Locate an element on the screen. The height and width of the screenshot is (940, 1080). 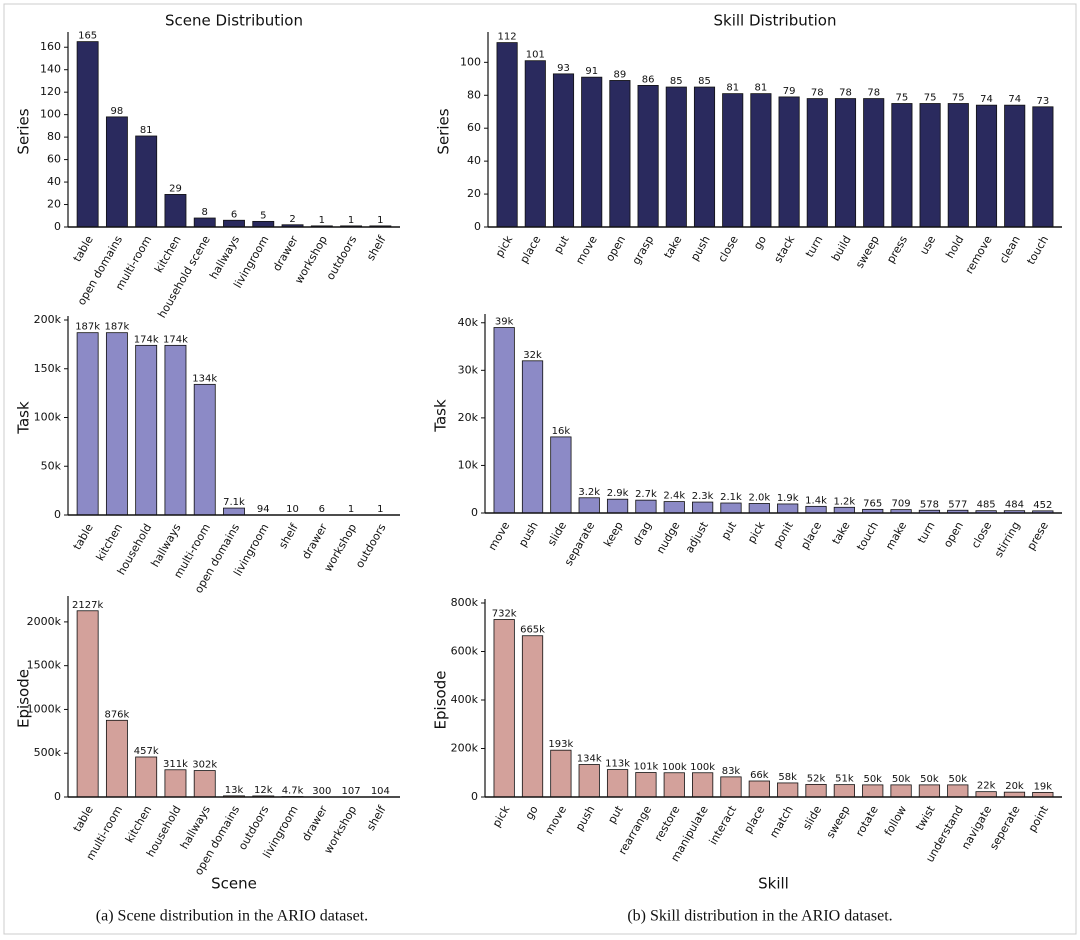
value-label: 12k is located at coordinates (263, 790).